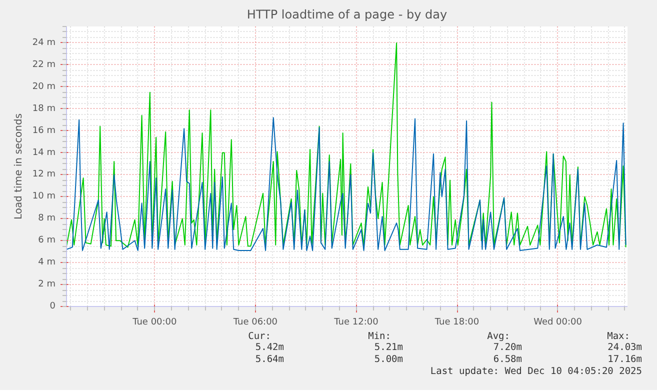  Describe the element at coordinates (44, 175) in the screenshot. I see `y-tick-label: 12 m` at that location.